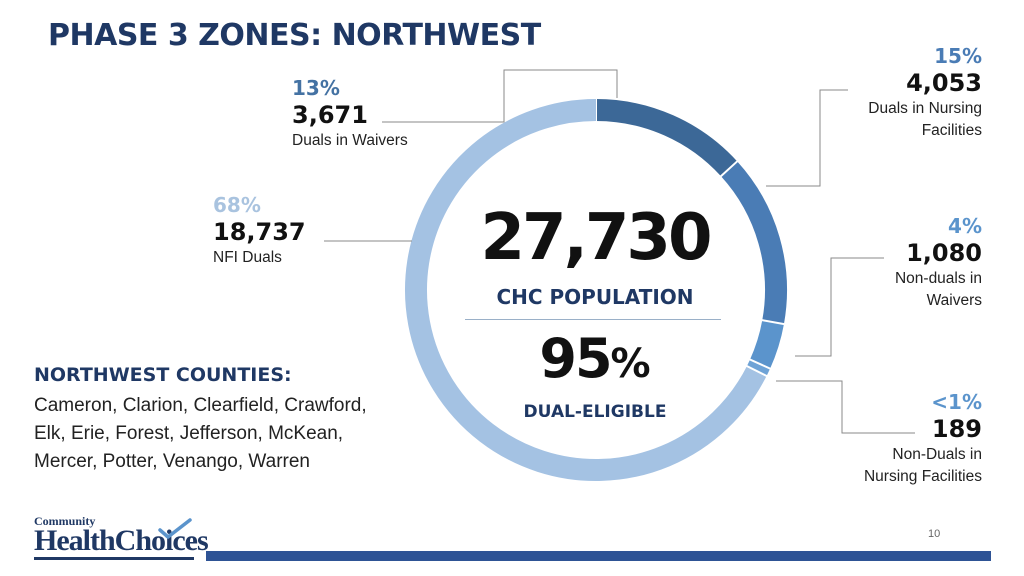 This screenshot has width=1024, height=576. Describe the element at coordinates (925, 108) in the screenshot. I see `segment-desc-line: Duals in Nursing` at that location.